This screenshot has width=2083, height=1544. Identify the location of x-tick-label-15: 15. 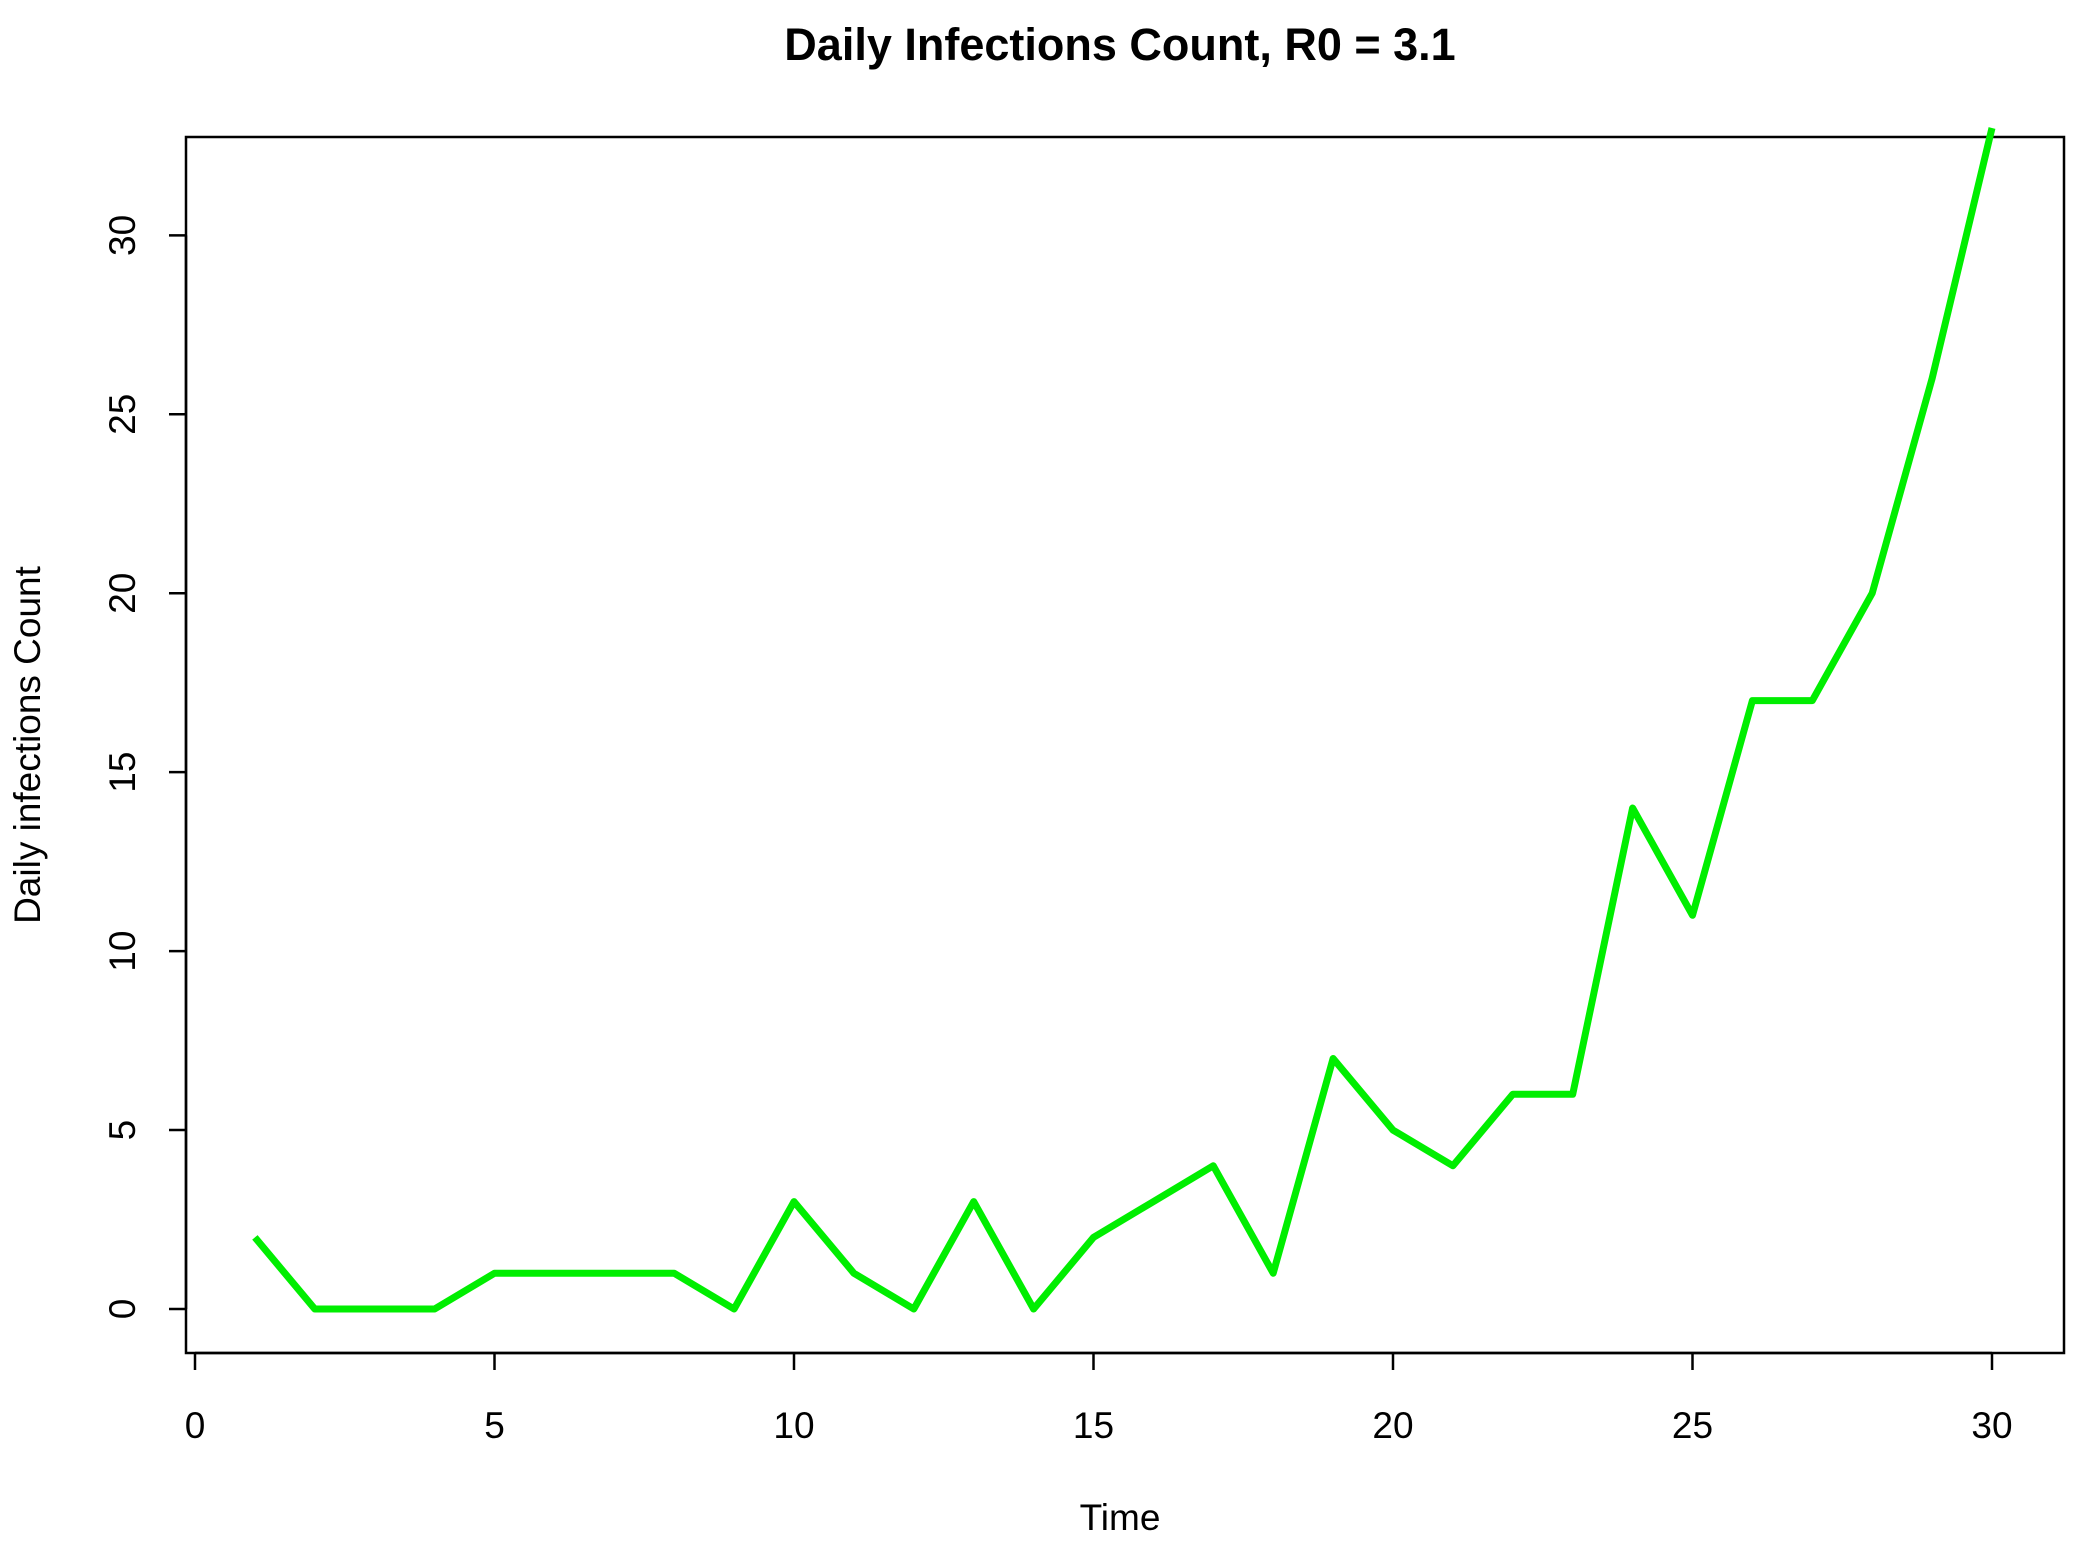
(1093, 1425).